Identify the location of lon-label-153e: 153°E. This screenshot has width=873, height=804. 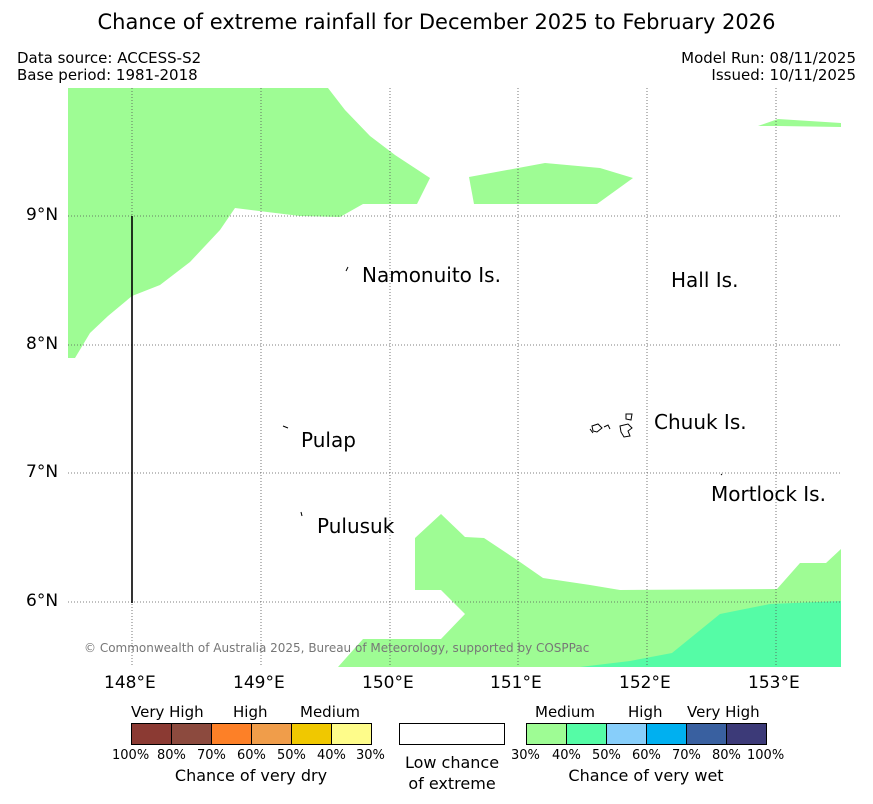
(774, 683).